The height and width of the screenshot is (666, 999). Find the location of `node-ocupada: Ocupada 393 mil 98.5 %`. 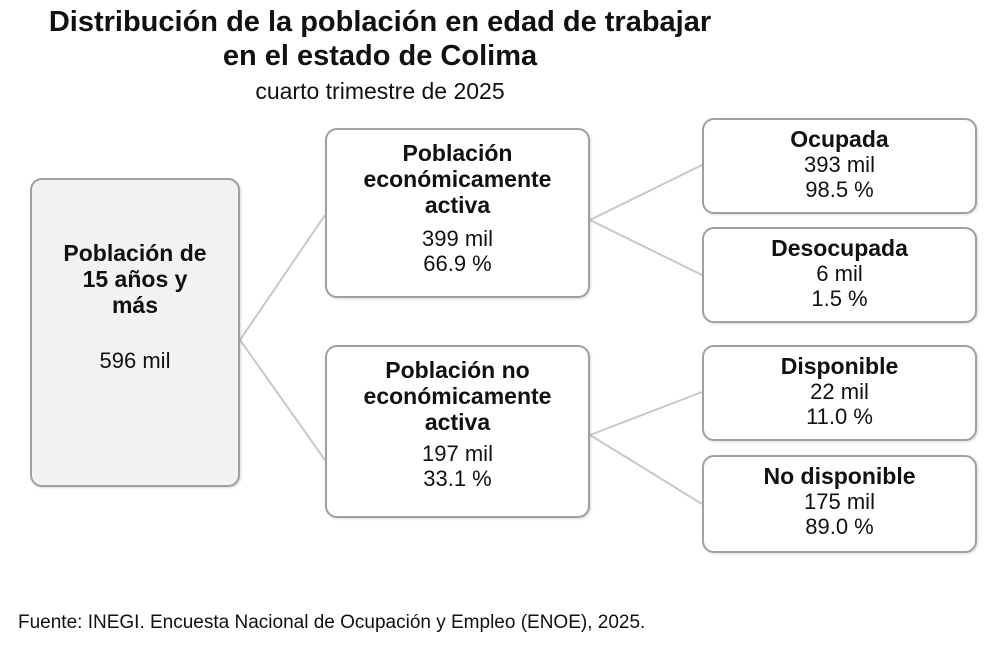

node-ocupada: Ocupada 393 mil 98.5 % is located at coordinates (839, 166).